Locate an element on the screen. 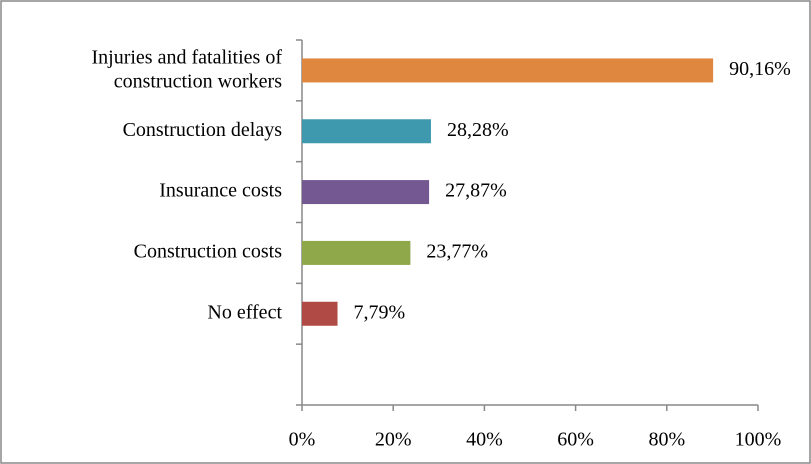 The image size is (811, 464). value-label: 28,28% is located at coordinates (478, 130).